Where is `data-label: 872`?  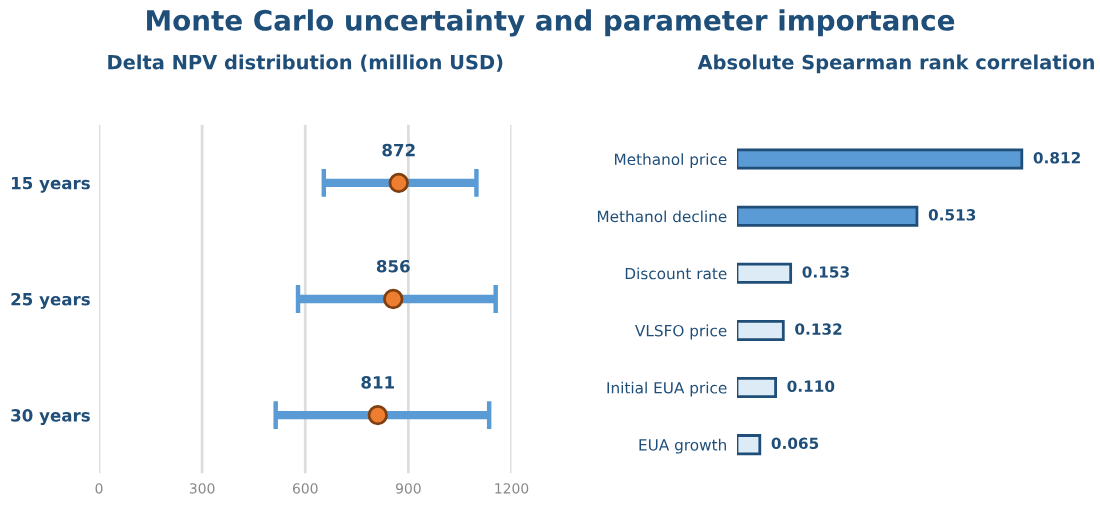
data-label: 872 is located at coordinates (398, 150).